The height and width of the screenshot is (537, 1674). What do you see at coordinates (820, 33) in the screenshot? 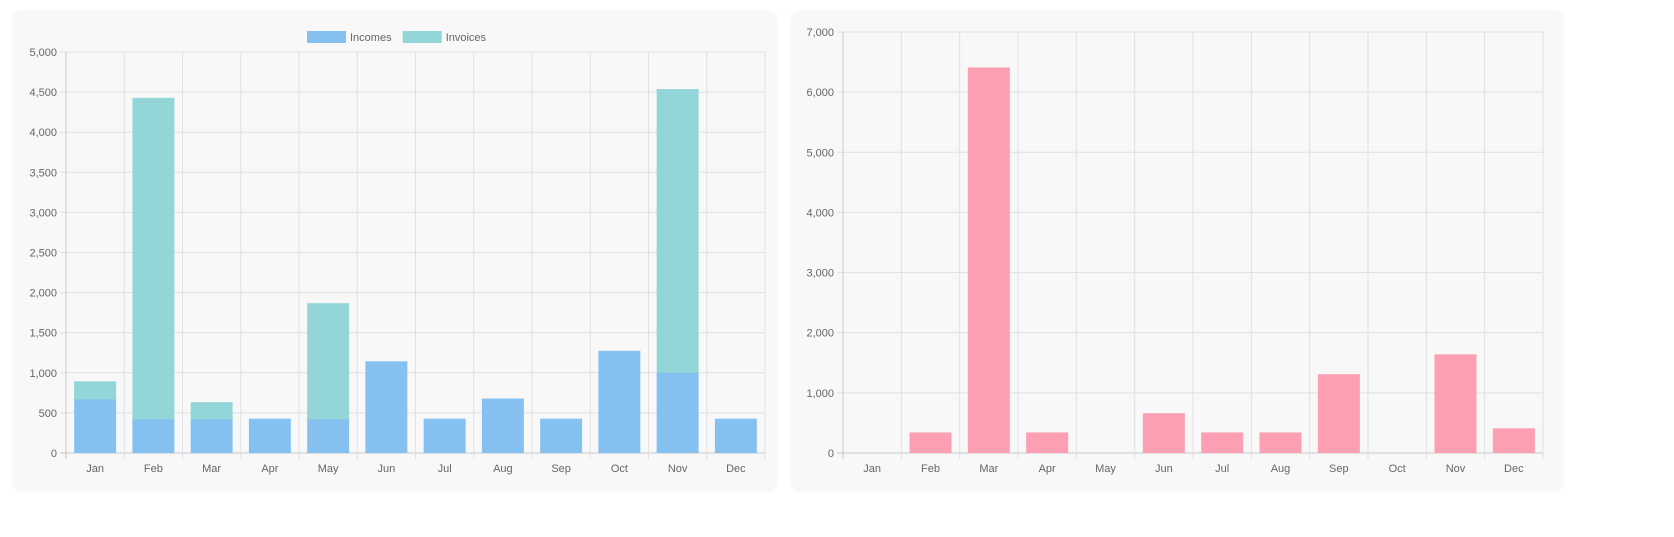
I see `y-tick-label: 7,000` at bounding box center [820, 33].